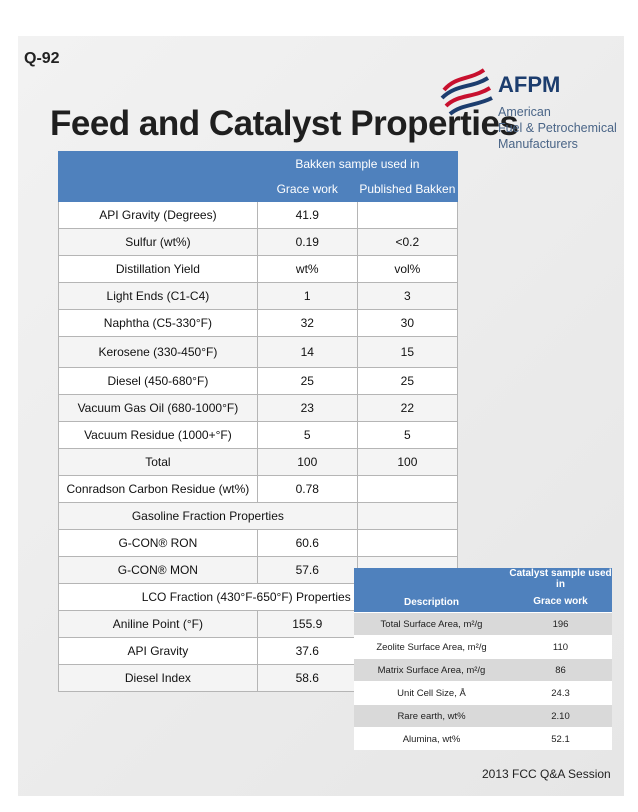 This screenshot has width=638, height=812. What do you see at coordinates (307, 543) in the screenshot?
I see `row-value-grace: 60.6` at bounding box center [307, 543].